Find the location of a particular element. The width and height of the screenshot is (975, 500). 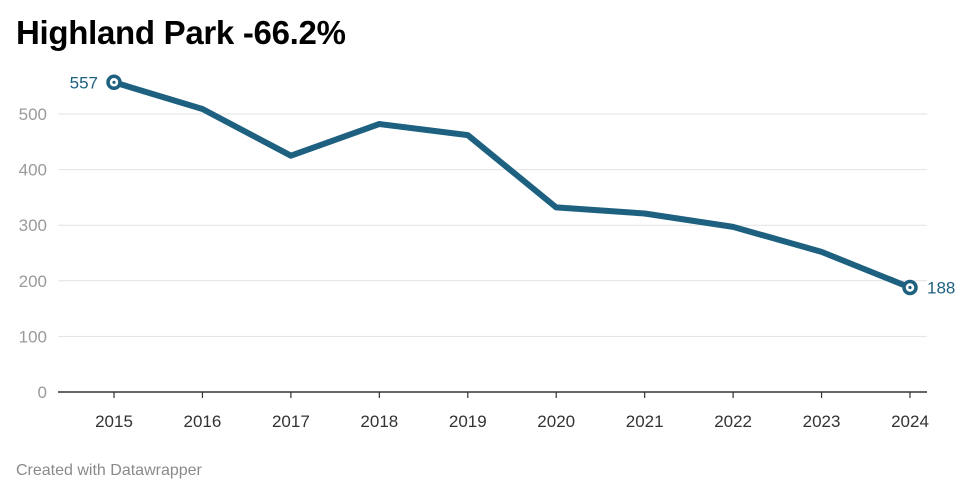

y-tick-label: 400 is located at coordinates (33, 170).